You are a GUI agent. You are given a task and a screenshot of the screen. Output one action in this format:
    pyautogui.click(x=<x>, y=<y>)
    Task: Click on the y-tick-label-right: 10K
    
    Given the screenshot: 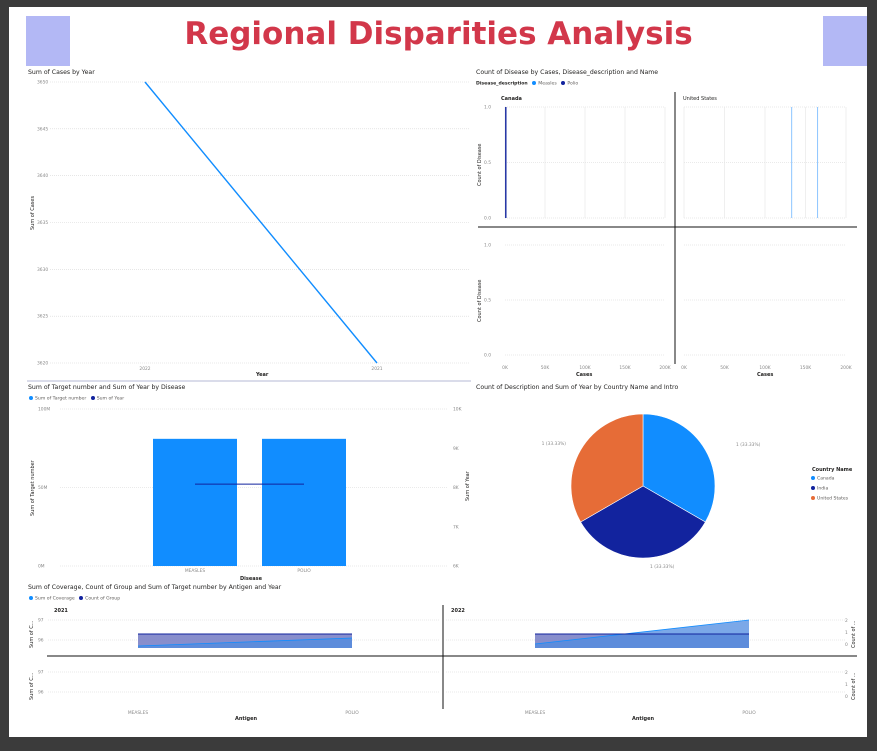 What is the action you would take?
    pyautogui.click(x=457, y=410)
    